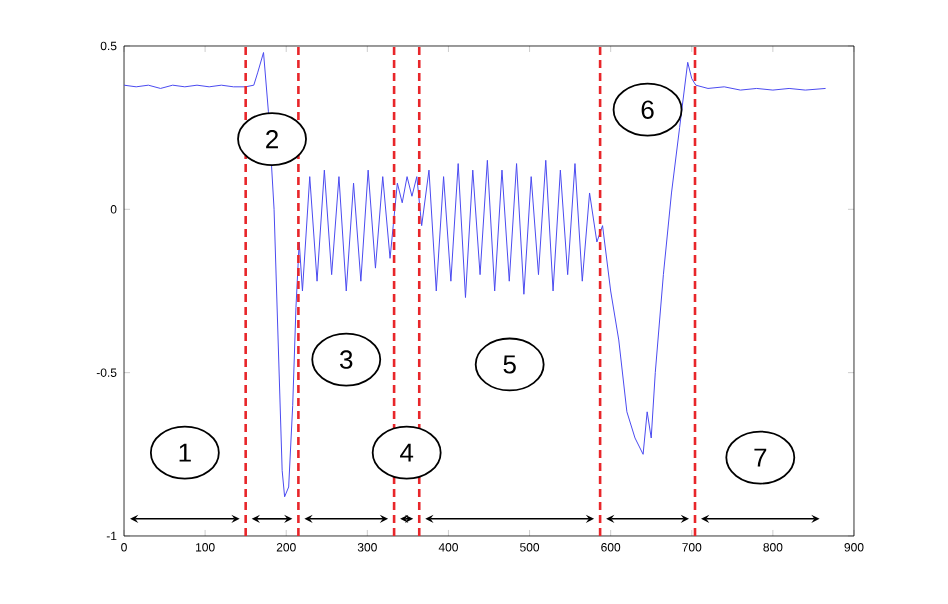 Image resolution: width=948 pixels, height=604 pixels. What do you see at coordinates (272, 139) in the screenshot?
I see `annotation: 2` at bounding box center [272, 139].